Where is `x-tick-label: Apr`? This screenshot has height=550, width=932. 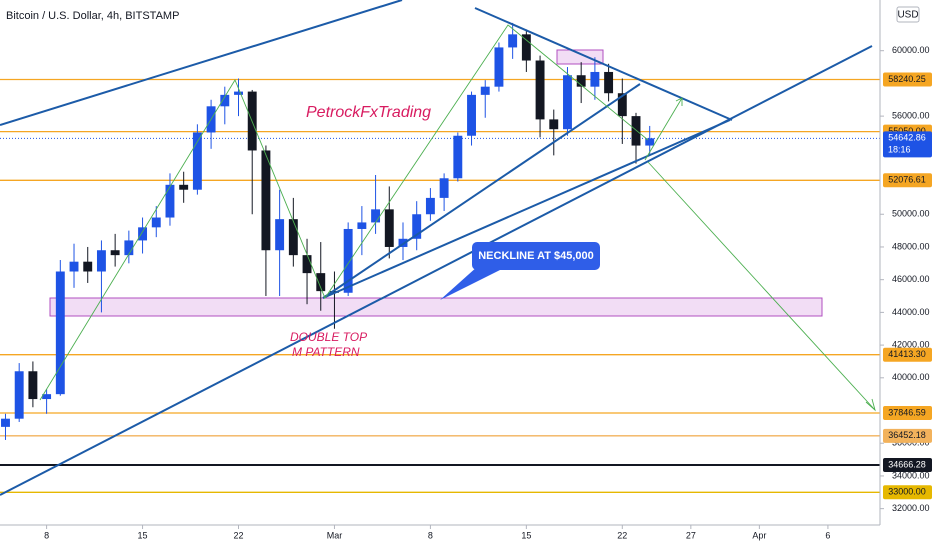
x-tick-label: Apr is located at coordinates (759, 535).